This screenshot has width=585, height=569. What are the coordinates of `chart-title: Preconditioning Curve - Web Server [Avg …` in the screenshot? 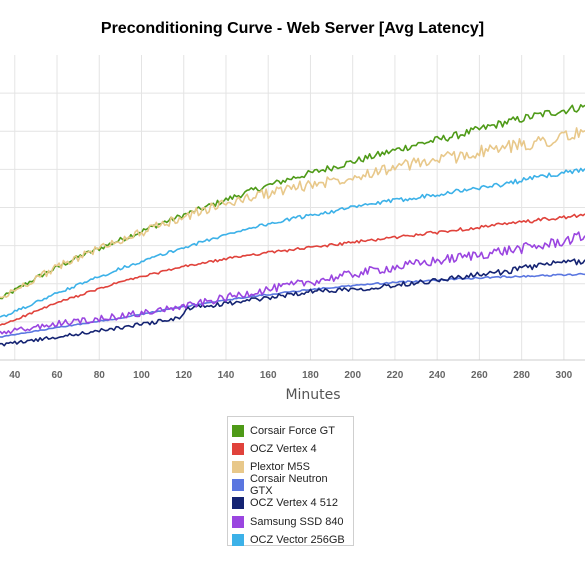 It's located at (292, 28).